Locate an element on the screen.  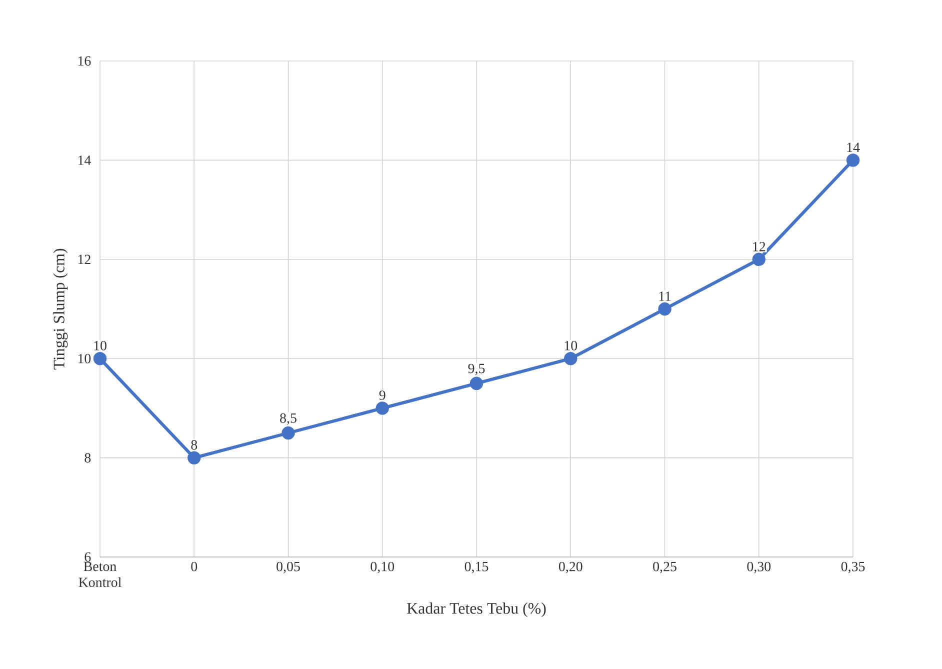
data-label: 9 is located at coordinates (382, 395).